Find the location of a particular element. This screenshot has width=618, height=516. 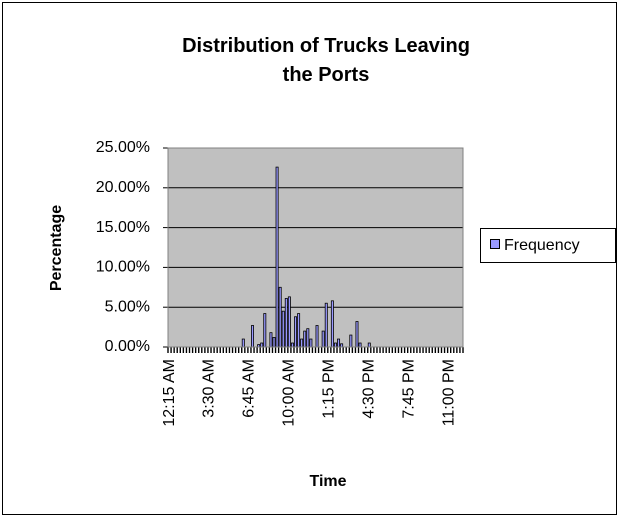

chart-title: Distribution of Trucks Leaving the Ports is located at coordinates (326, 60).